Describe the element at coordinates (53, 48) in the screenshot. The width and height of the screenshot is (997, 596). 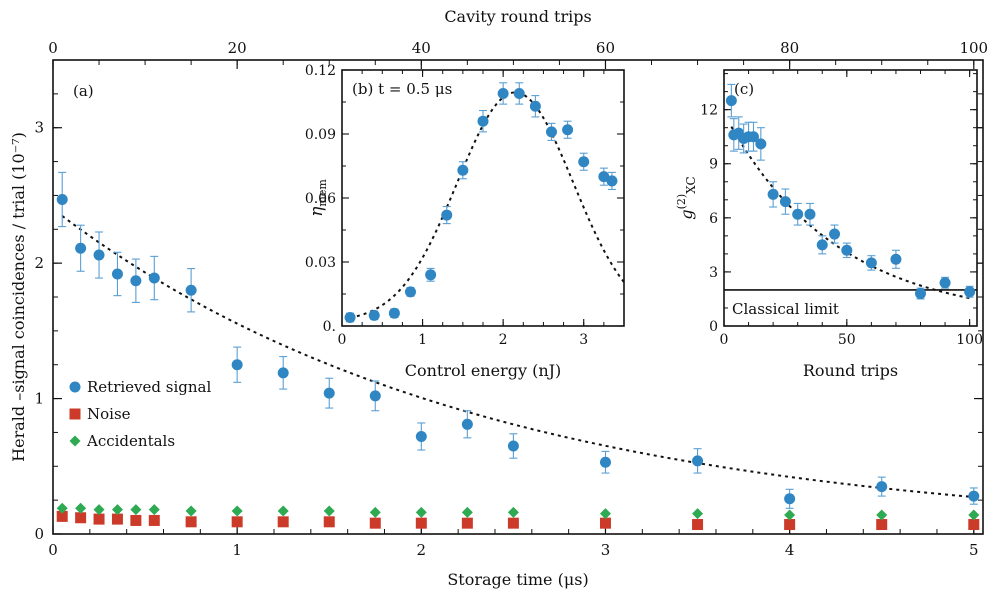
I see `top-x-tick-label: 0` at that location.